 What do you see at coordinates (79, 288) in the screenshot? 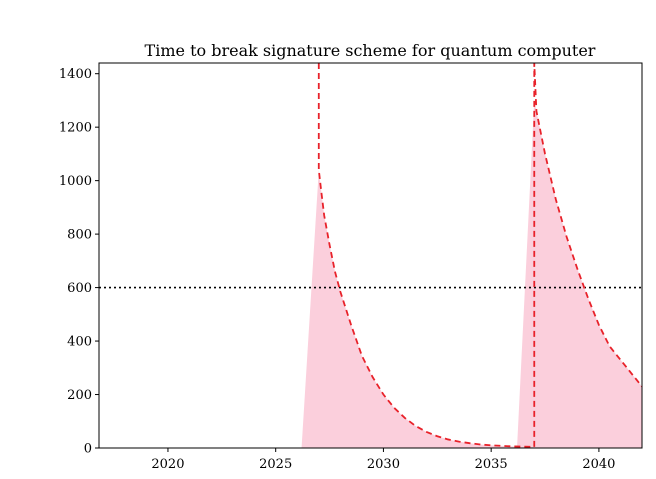
I see `y-tick-label: 600` at bounding box center [79, 288].